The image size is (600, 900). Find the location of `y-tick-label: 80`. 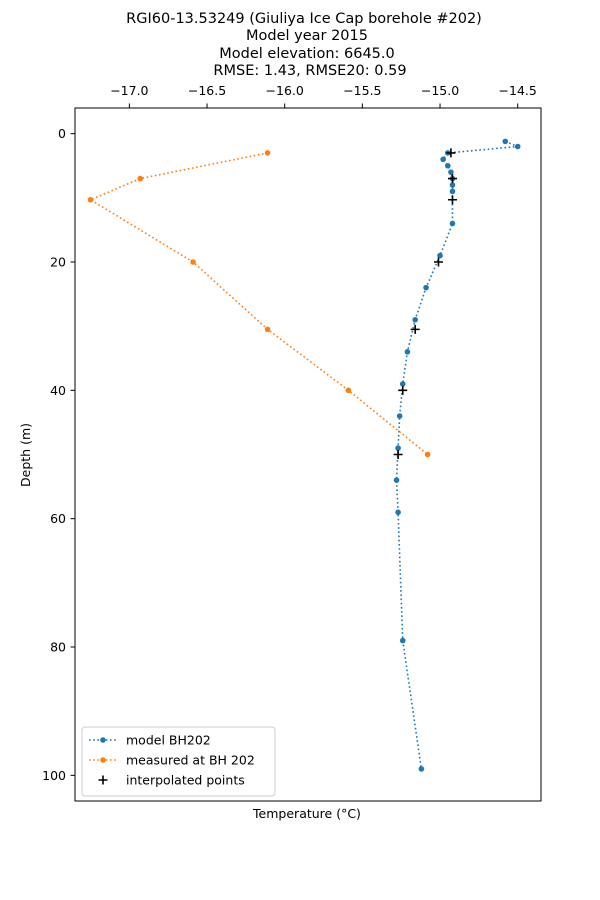

y-tick-label: 80 is located at coordinates (58, 647).